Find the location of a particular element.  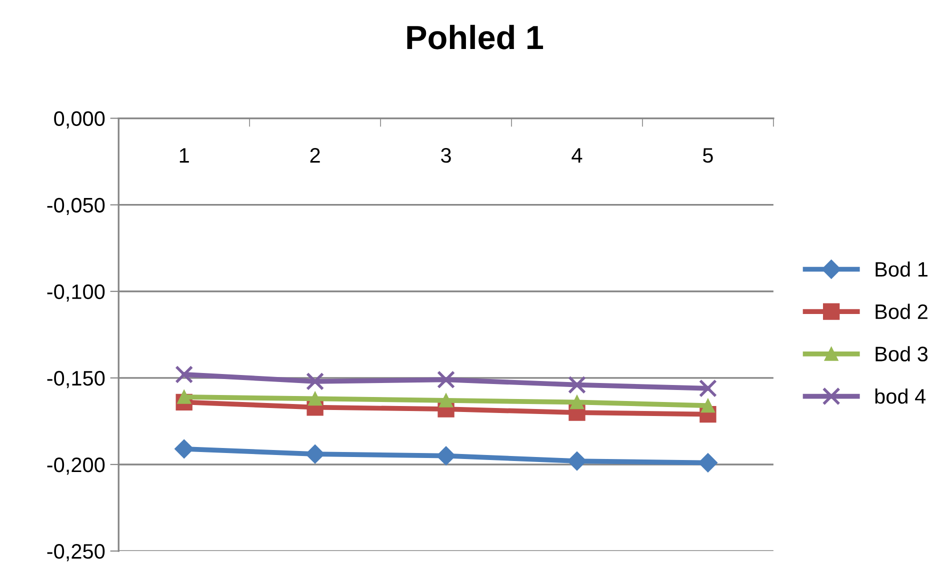

legend-label: Bod 3 is located at coordinates (902, 354).